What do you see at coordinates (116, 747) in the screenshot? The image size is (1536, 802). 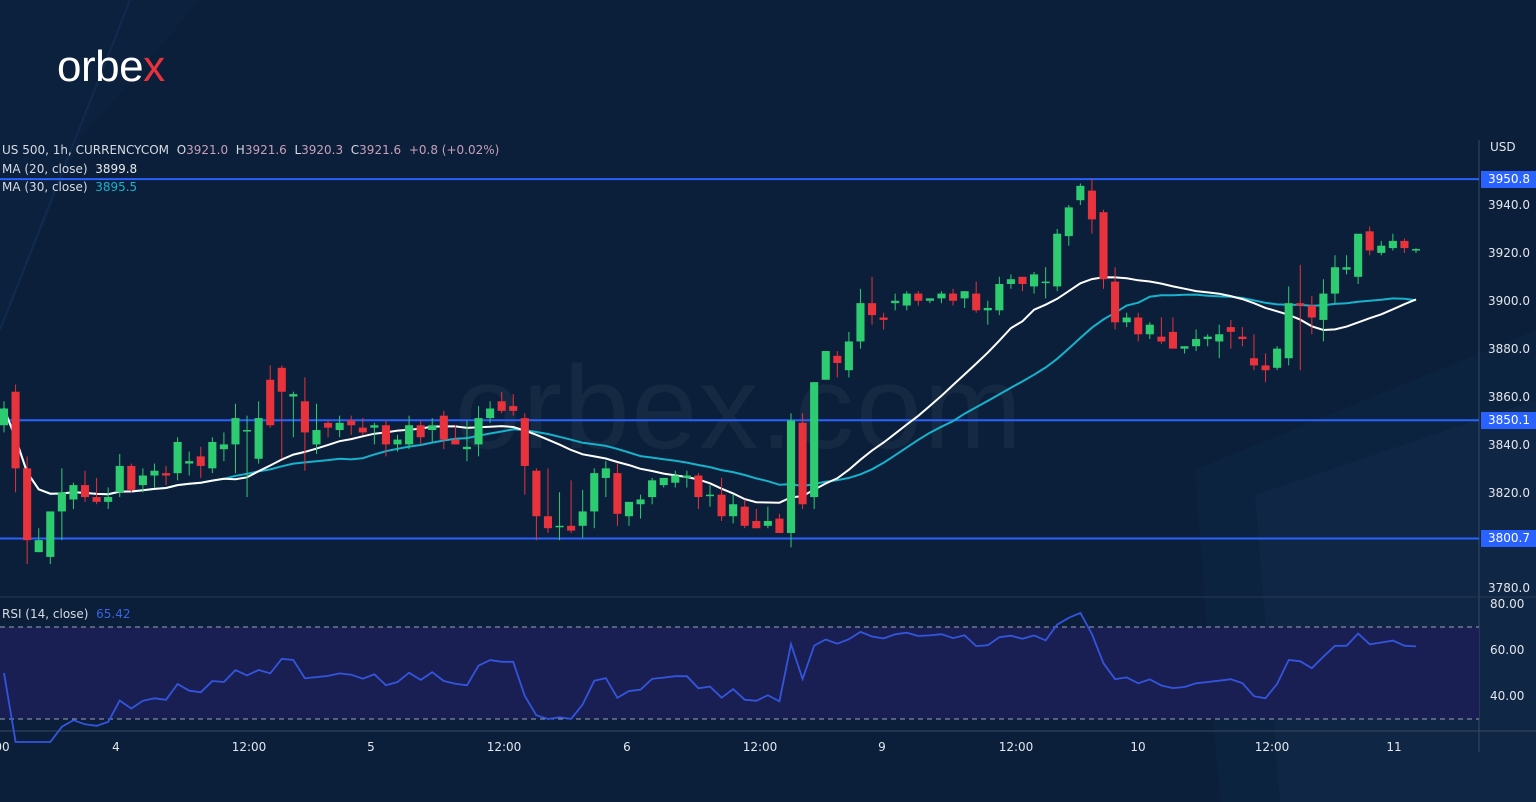 I see `time-tick: 4` at bounding box center [116, 747].